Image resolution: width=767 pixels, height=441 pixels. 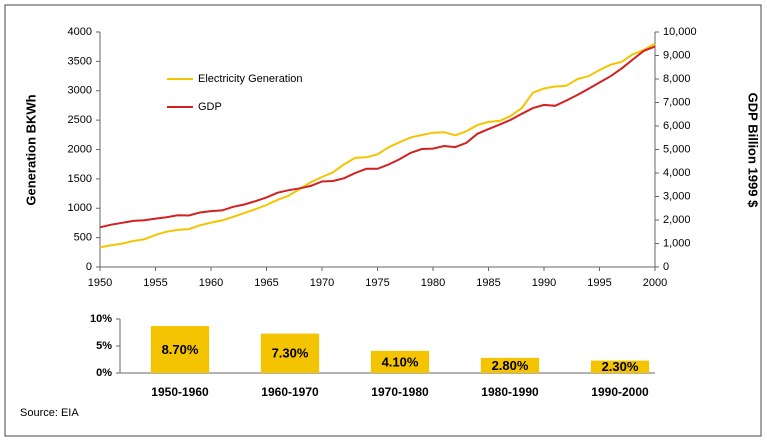 What do you see at coordinates (83, 238) in the screenshot?
I see `y-tick-label: 500` at bounding box center [83, 238].